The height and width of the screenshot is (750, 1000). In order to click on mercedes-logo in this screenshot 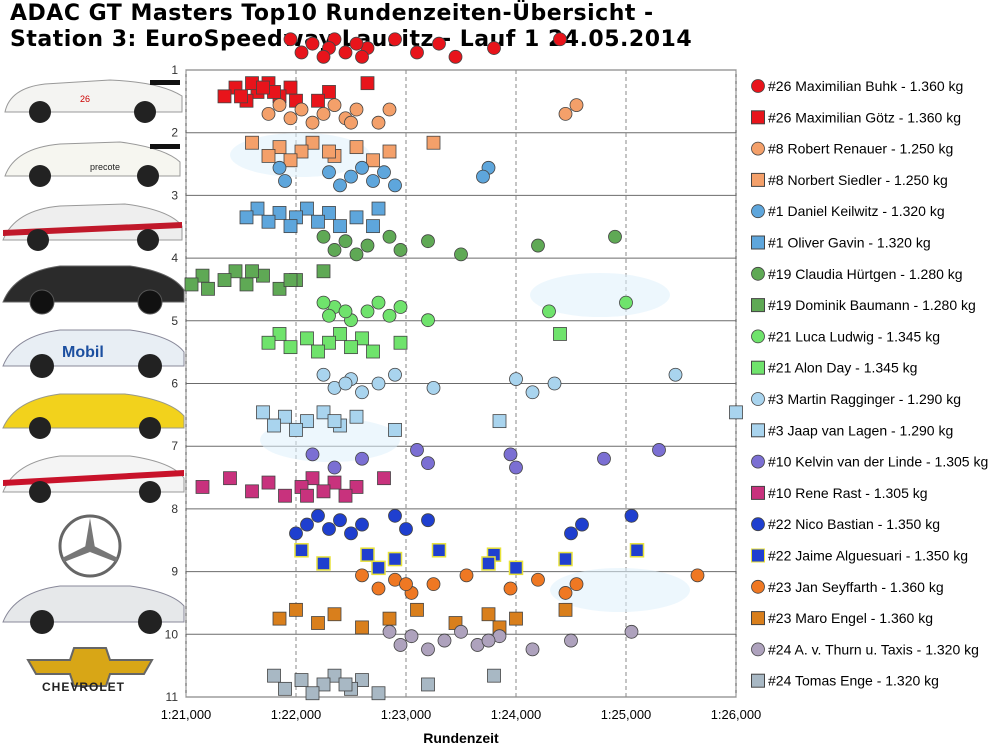, I will do `click(90, 546)`.